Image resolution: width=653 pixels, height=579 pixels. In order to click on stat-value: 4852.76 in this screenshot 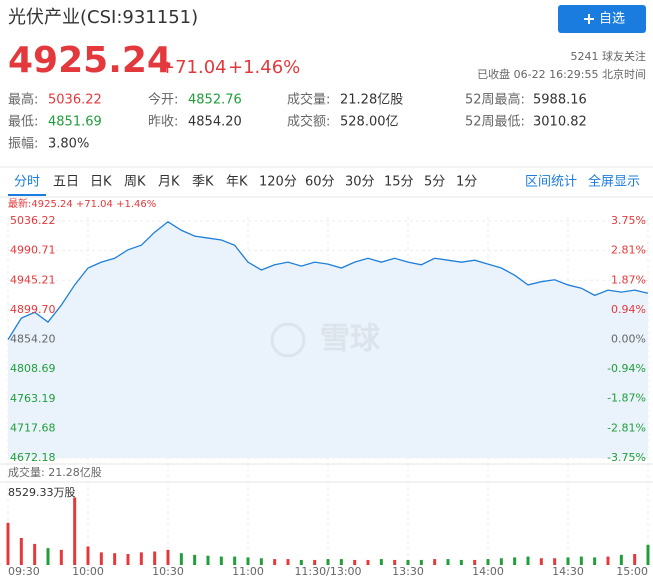, I will do `click(215, 100)`.